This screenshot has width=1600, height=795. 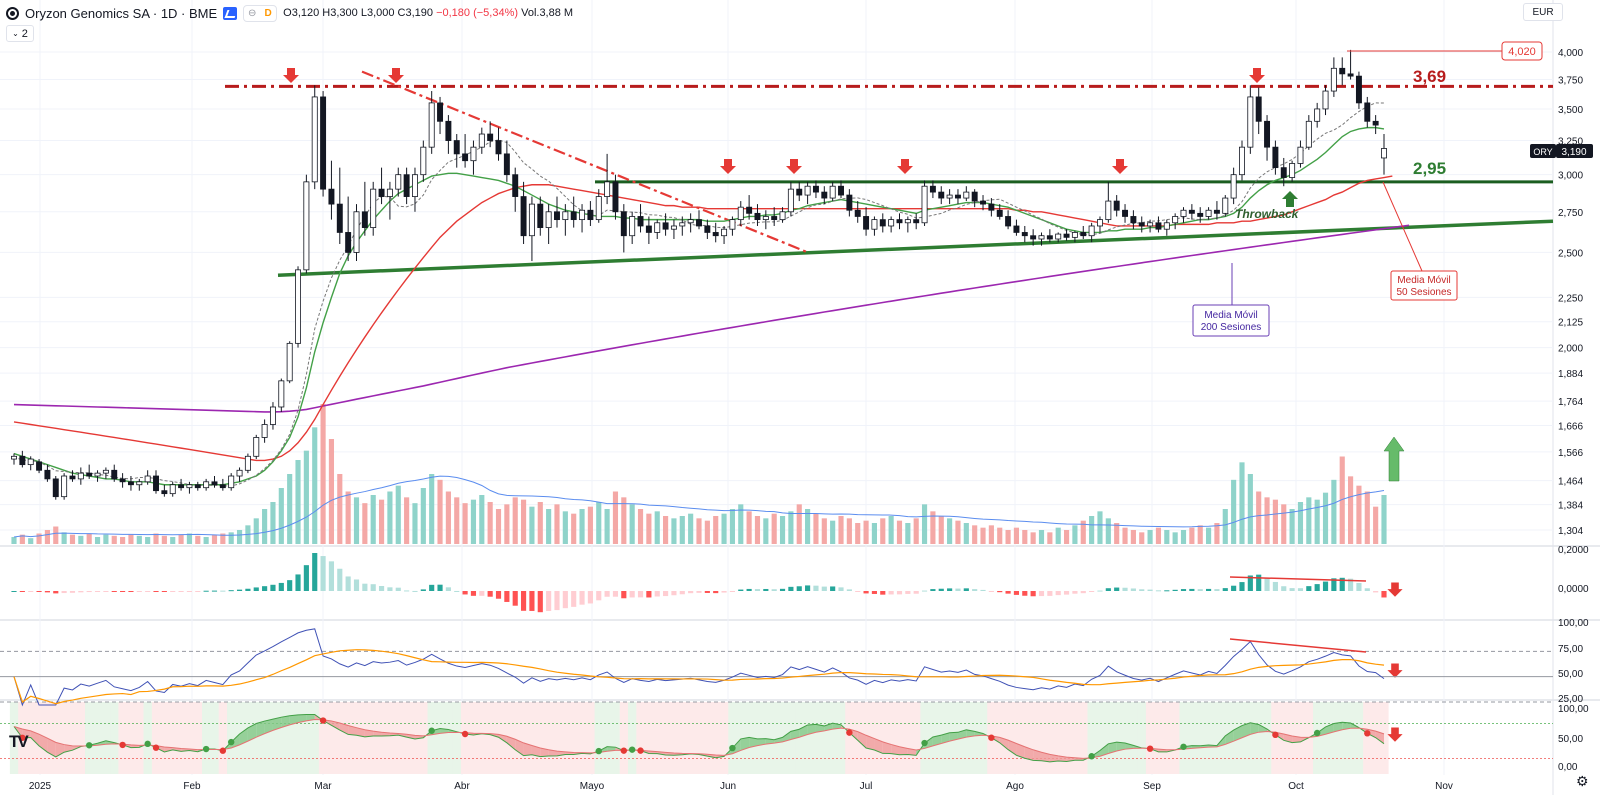 I want to click on flag-icon, so click(x=230, y=13).